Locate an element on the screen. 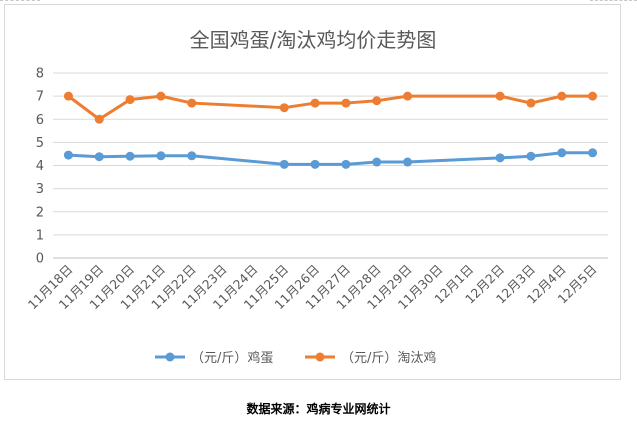  legend: （元/斤）鸡蛋 （元/斤）淘汰鸡 is located at coordinates (295, 358).